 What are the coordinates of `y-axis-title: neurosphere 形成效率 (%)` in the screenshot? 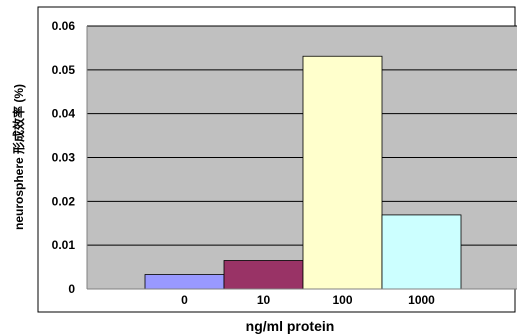 It's located at (18, 157).